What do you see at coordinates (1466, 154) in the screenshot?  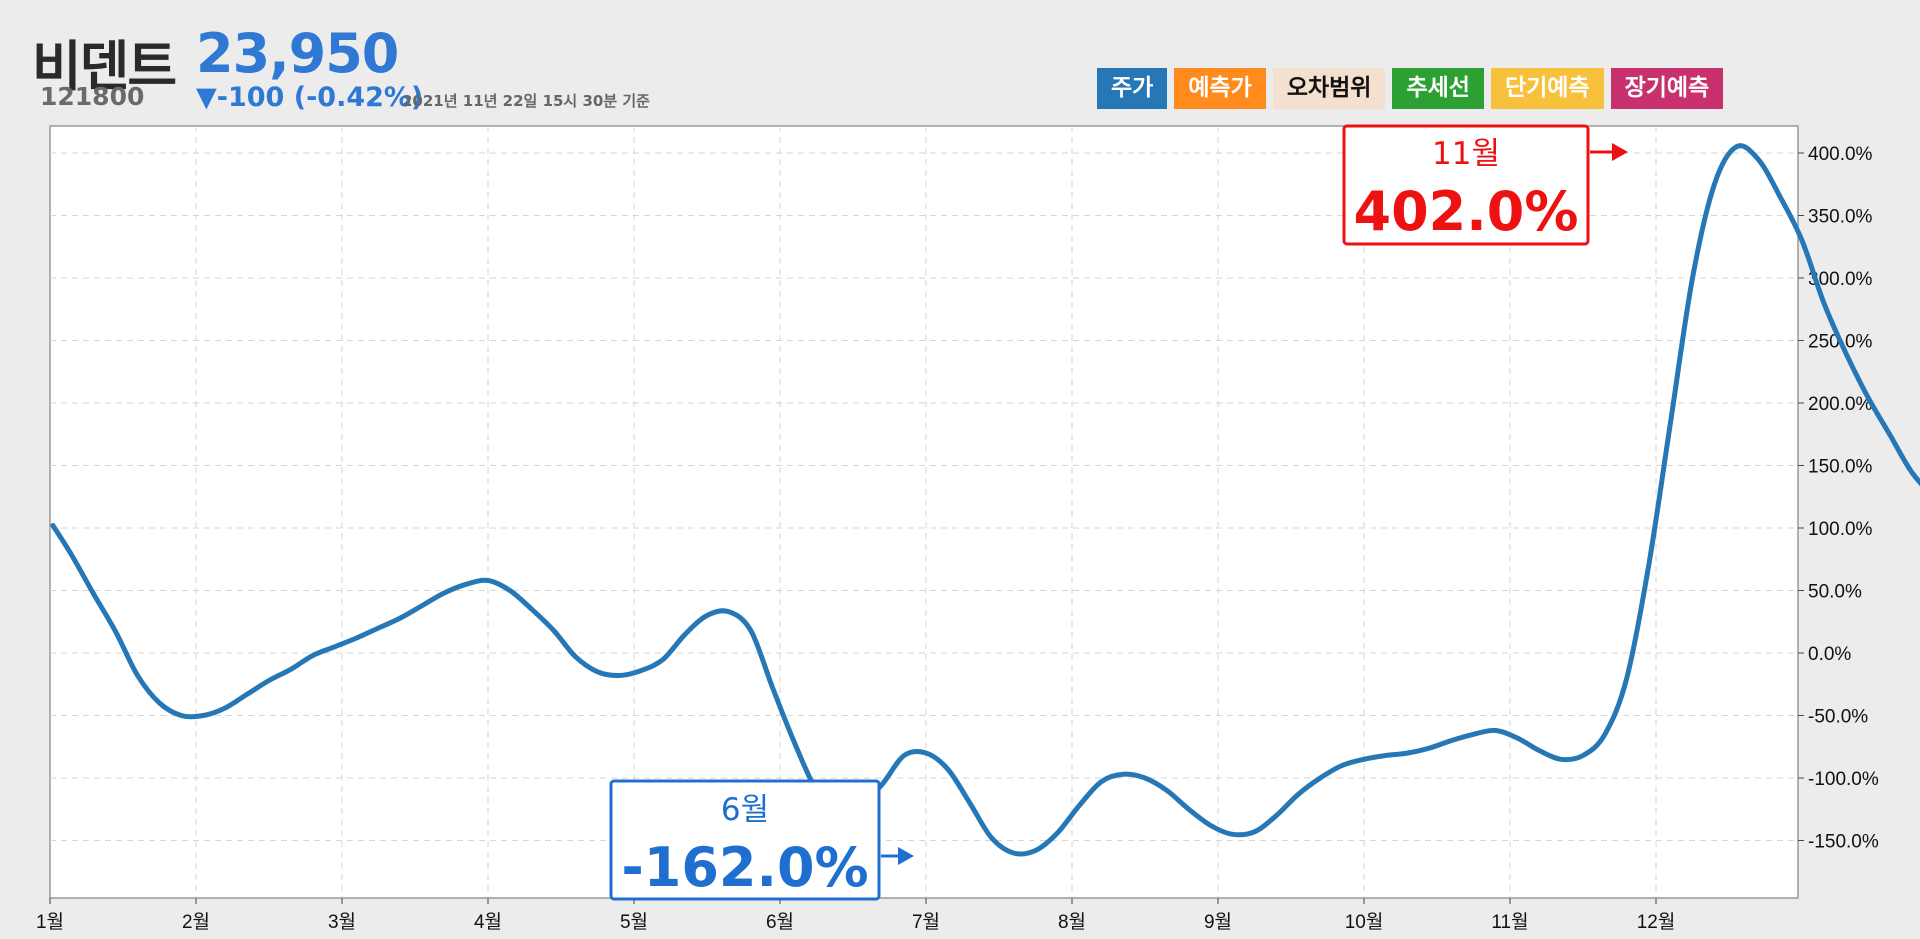 I see `max-annotation-month: 11월` at bounding box center [1466, 154].